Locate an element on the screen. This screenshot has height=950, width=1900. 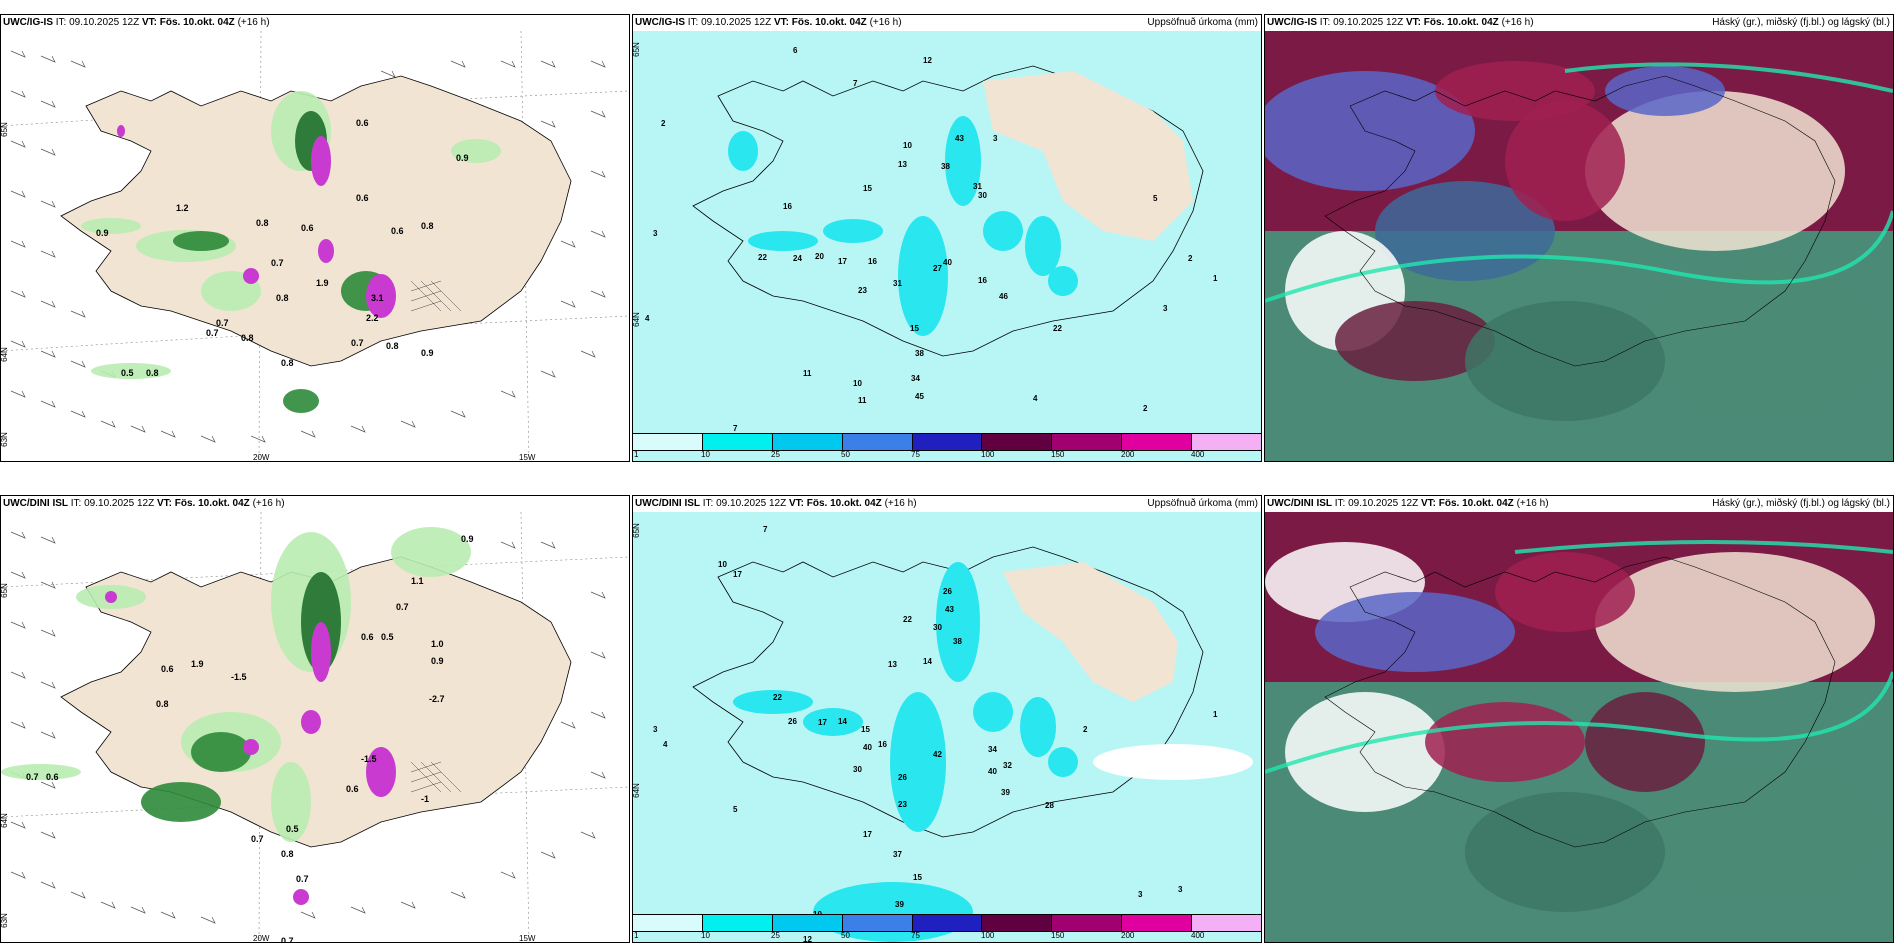
svg-text: 42 is located at coordinates (937, 754).